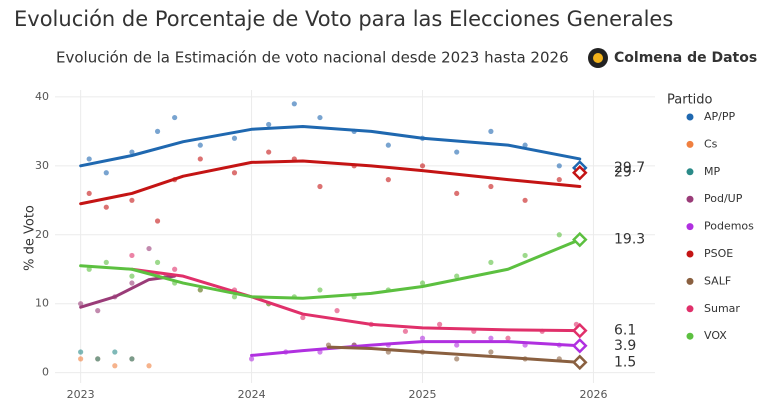 The image size is (768, 406). What do you see at coordinates (30, 238) in the screenshot?
I see `y-axis-label: % de Voto` at bounding box center [30, 238].